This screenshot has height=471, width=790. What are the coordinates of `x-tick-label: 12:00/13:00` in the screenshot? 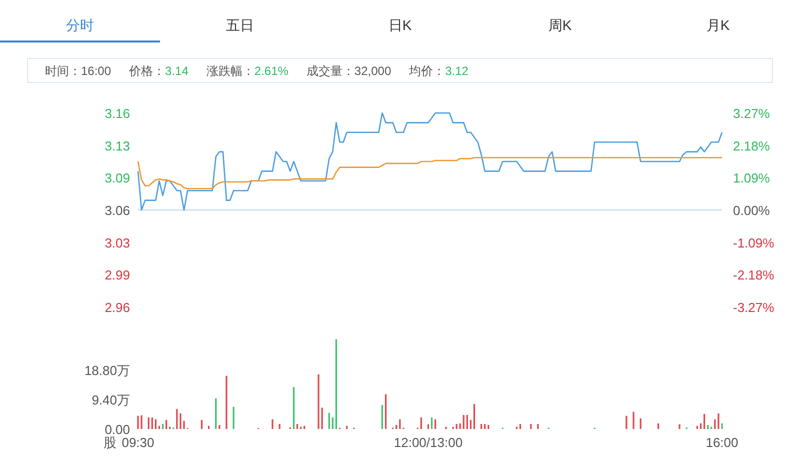 It's located at (428, 442).